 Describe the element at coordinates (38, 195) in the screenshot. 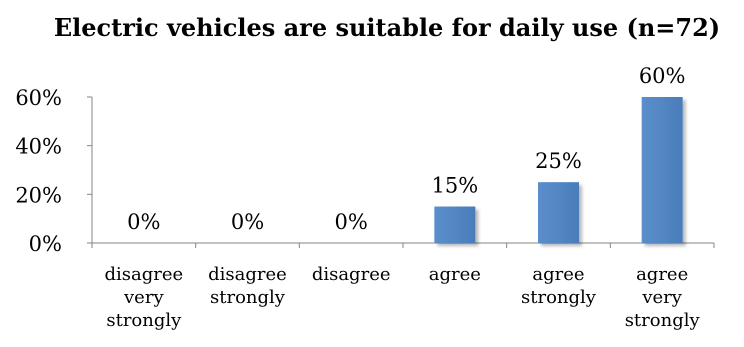

I see `y-tick-label: 20%` at that location.